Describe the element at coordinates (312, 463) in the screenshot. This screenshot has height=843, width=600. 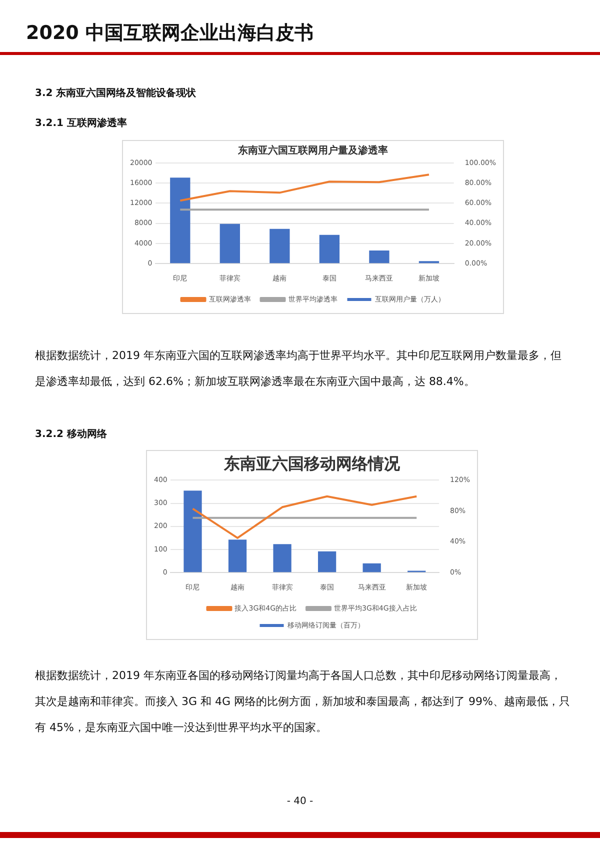
I see `chart-title: 东南亚六国移动网络情况` at that location.